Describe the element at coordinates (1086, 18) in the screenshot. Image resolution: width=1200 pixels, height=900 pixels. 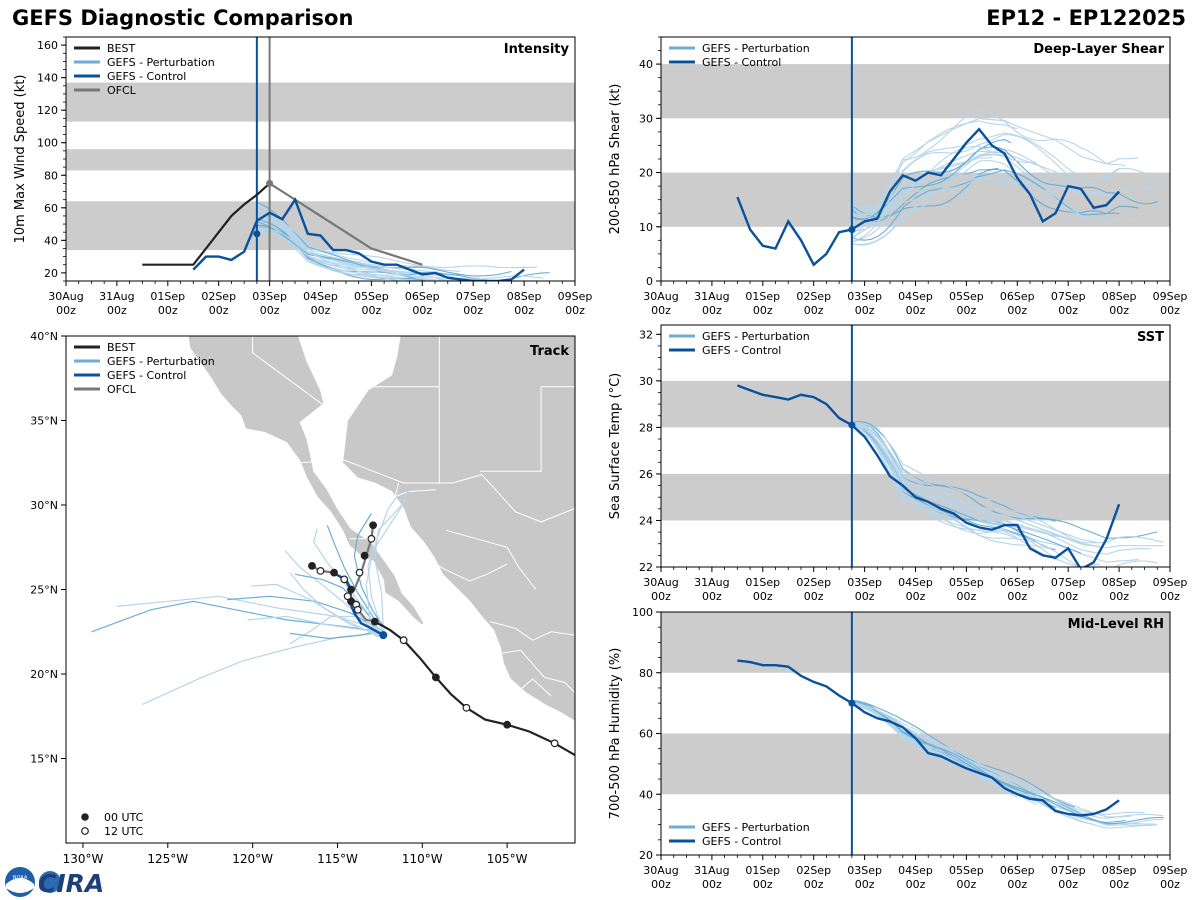
I see `storm-id: EP12 - EP122025` at that location.